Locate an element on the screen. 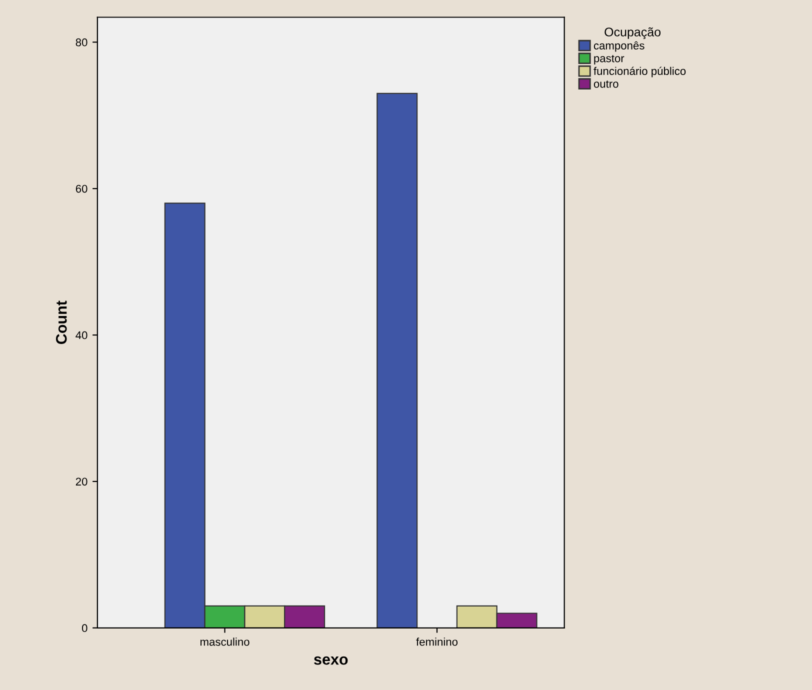  y-tick-label: 0 is located at coordinates (85, 628).